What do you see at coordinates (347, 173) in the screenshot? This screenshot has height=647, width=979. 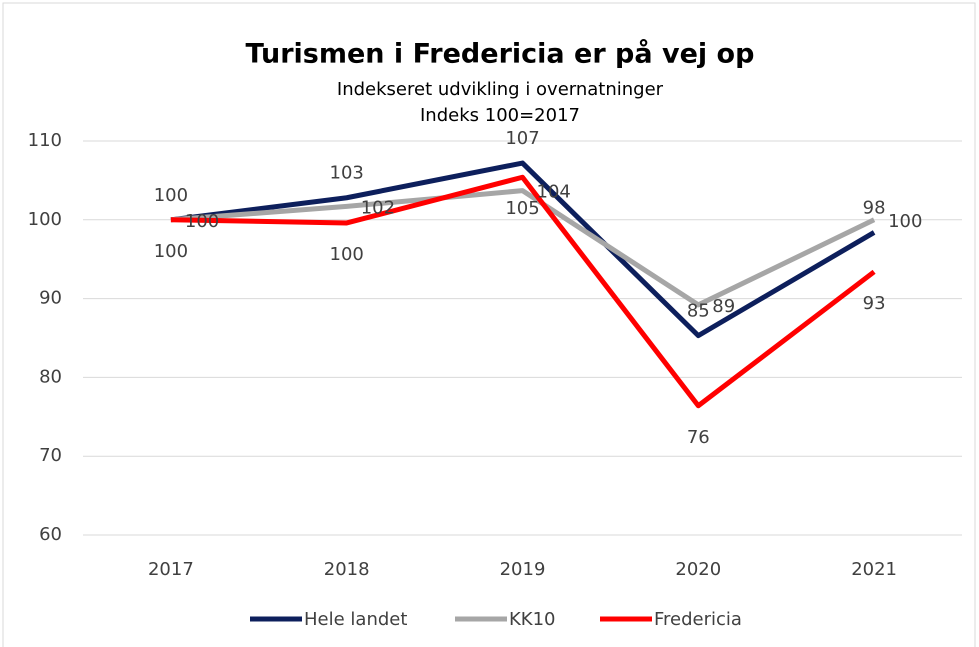 I see `data-label: 103` at bounding box center [347, 173].